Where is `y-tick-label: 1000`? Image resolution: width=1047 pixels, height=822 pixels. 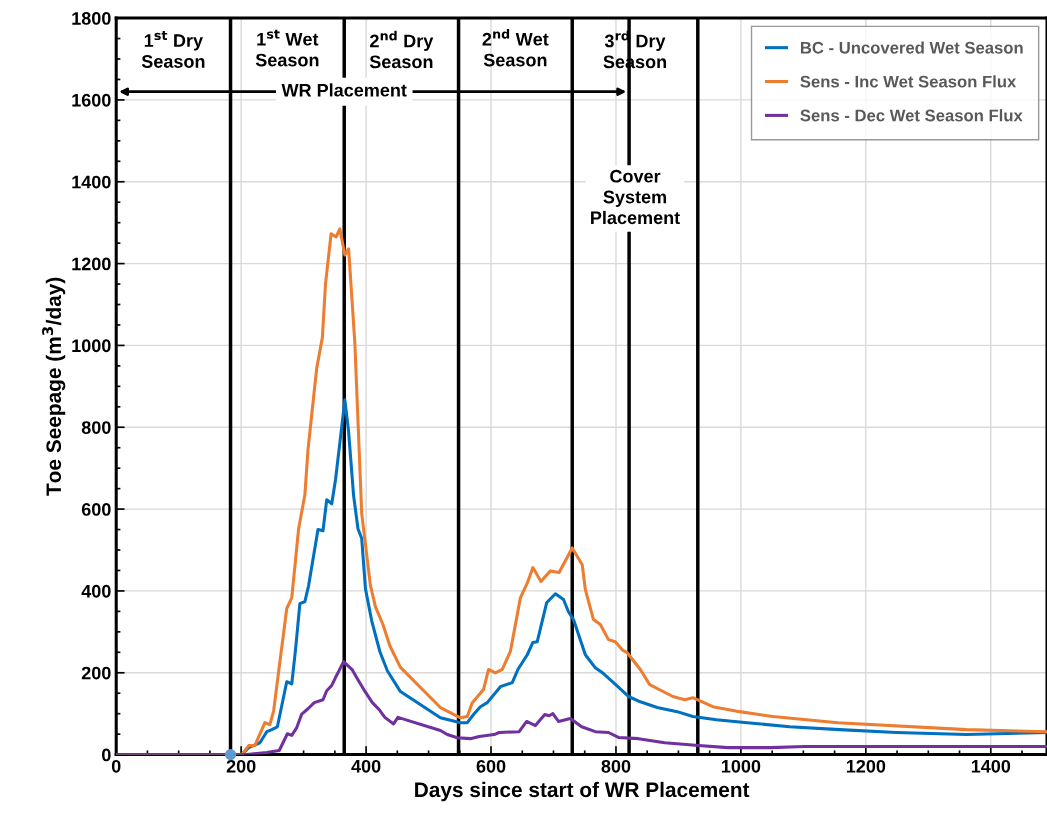 y-tick-label: 1000 is located at coordinates (91, 346).